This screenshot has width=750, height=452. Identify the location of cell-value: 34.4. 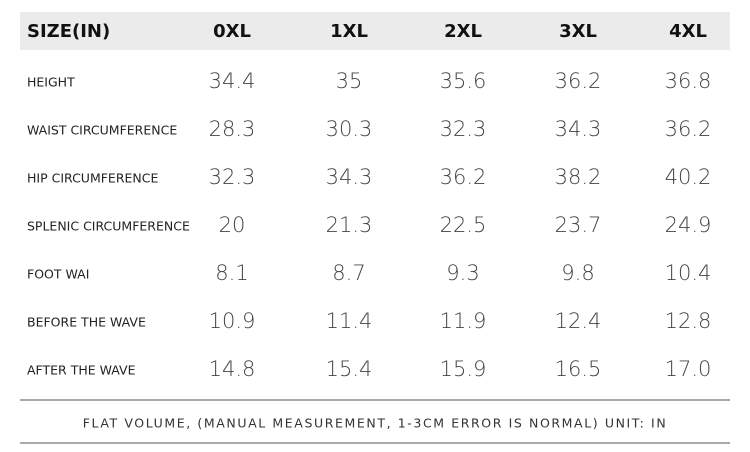
(232, 81).